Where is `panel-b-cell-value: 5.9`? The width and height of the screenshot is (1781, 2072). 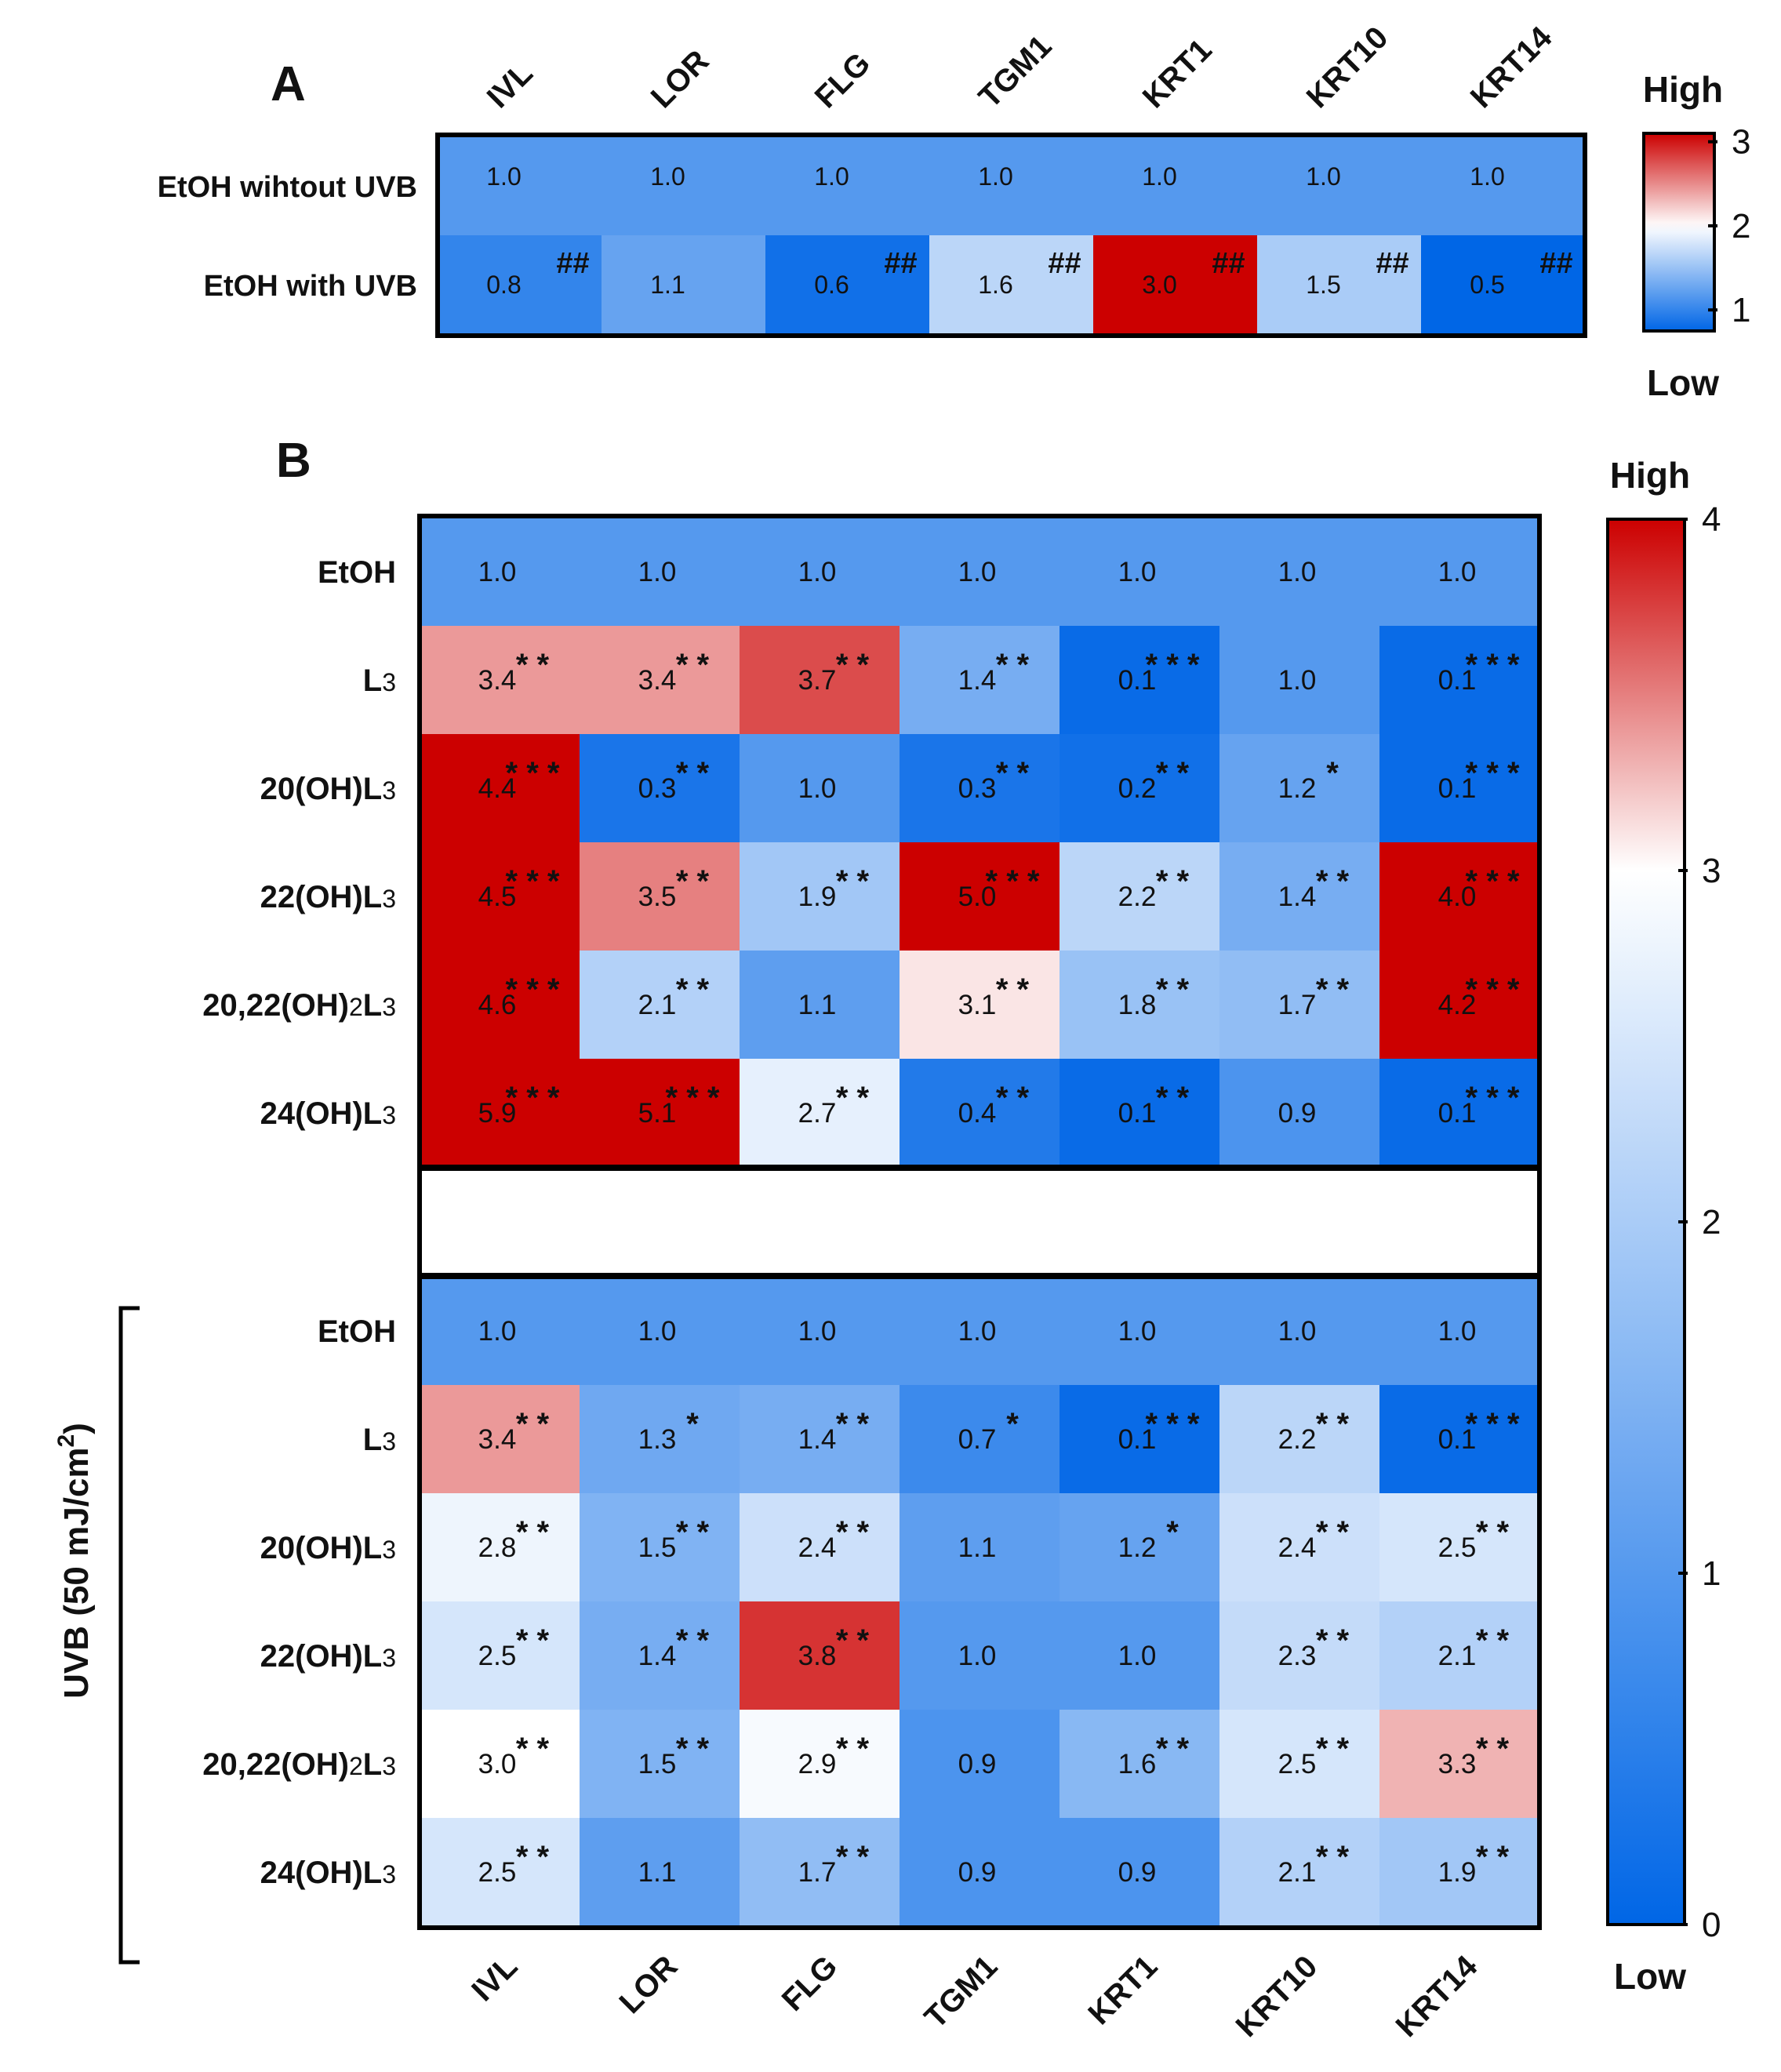 panel-b-cell-value: 5.9 is located at coordinates (497, 1114).